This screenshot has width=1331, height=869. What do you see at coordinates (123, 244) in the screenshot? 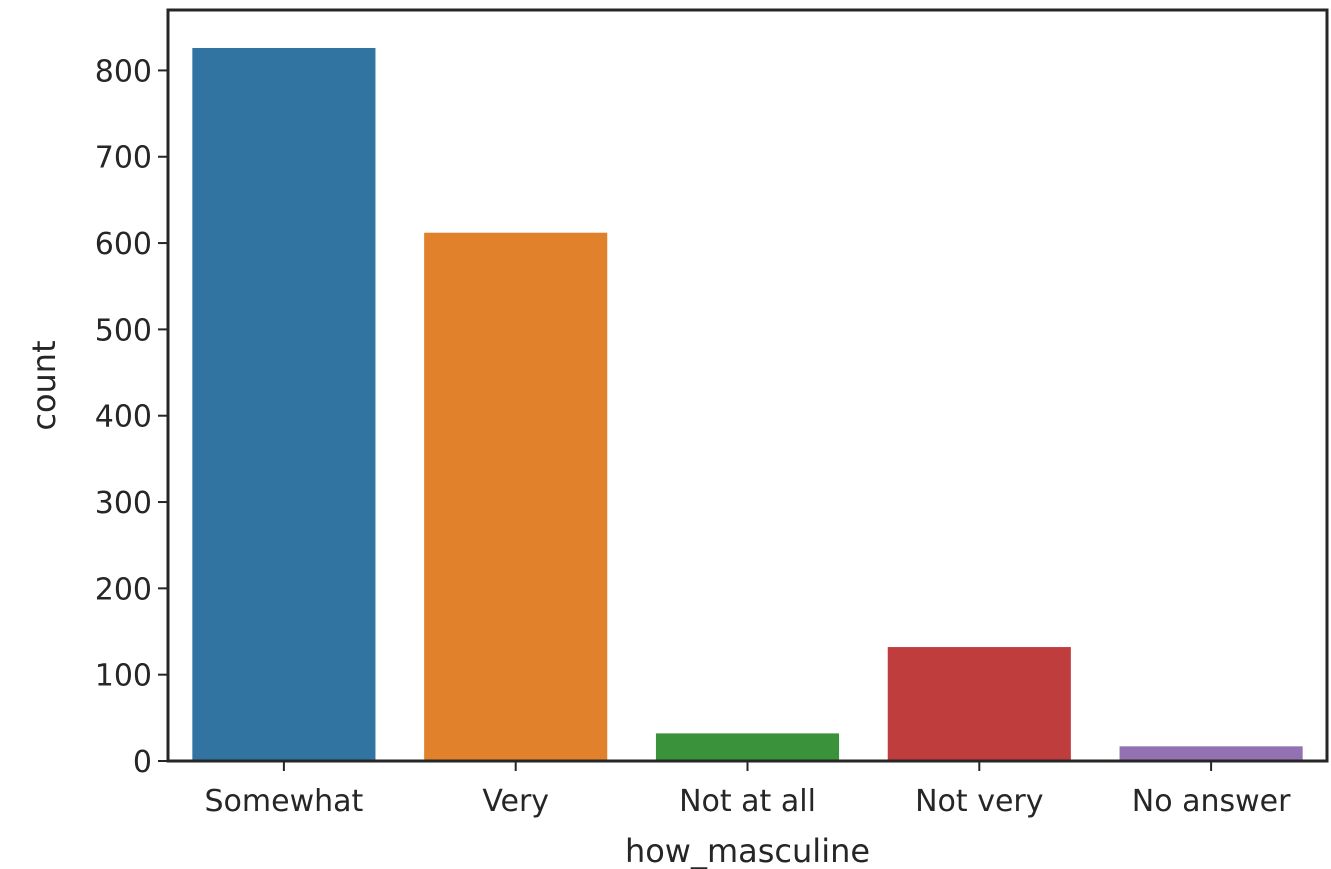
I see `y-tick-label: 600` at bounding box center [123, 244].